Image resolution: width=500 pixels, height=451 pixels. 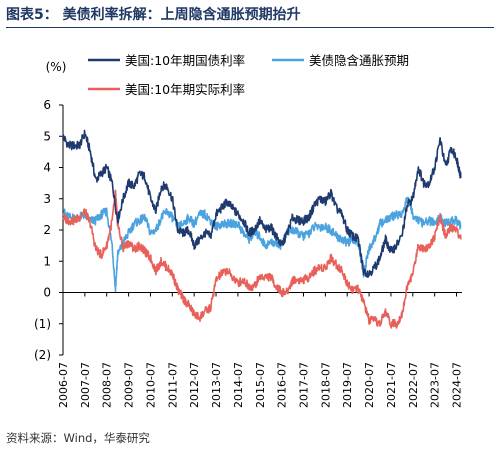 I want to click on figure-title-text: 美债利率拆解：上周隐含通胀预期抬升, so click(x=181, y=15).